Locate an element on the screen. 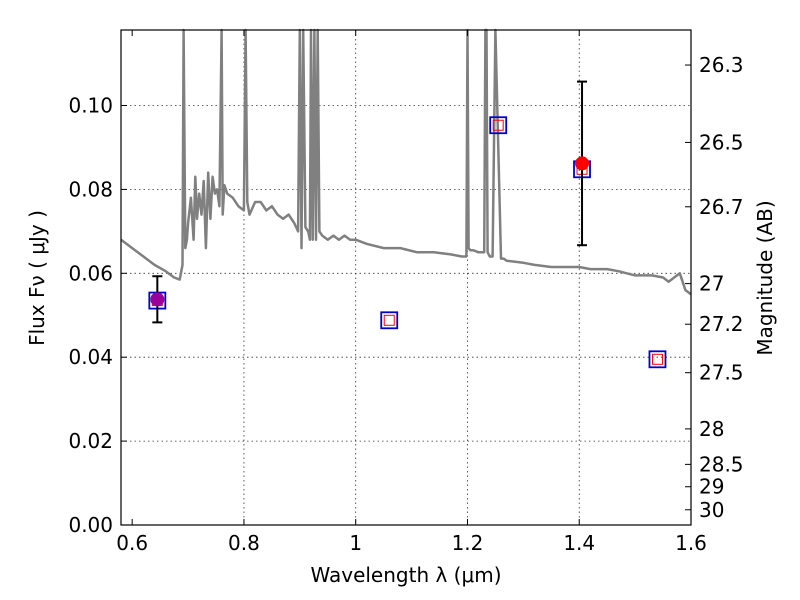 The height and width of the screenshot is (600, 800). x-tick-label: 0.6 is located at coordinates (132, 543).